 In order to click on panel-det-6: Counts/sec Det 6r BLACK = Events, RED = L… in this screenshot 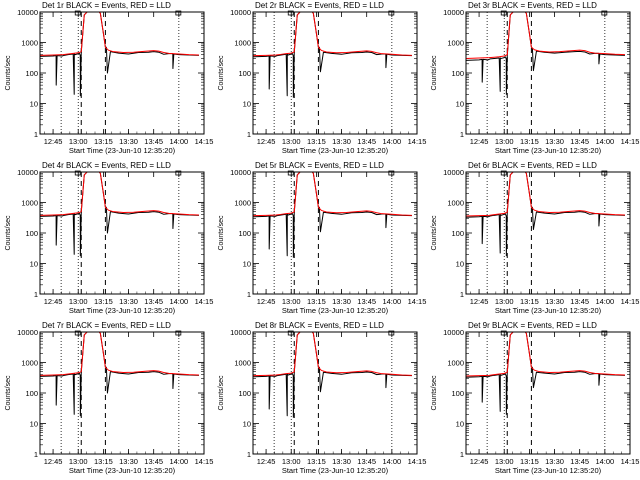, I will do `click(535, 238)`.